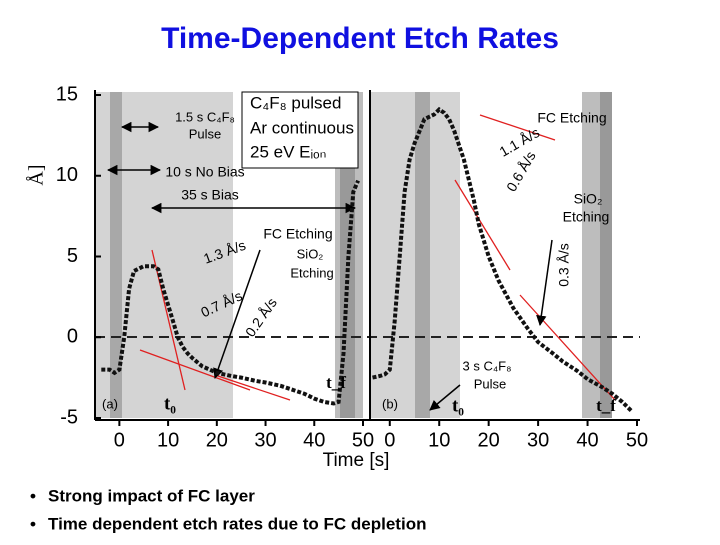  What do you see at coordinates (261, 317) in the screenshot?
I see `annotation: 0.2 Å/s` at bounding box center [261, 317].